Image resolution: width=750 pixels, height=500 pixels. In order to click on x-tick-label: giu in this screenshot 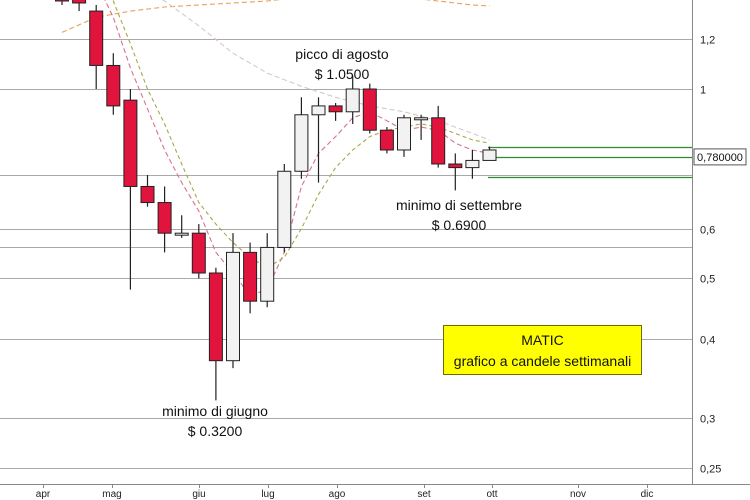, I will do `click(198, 494)`.